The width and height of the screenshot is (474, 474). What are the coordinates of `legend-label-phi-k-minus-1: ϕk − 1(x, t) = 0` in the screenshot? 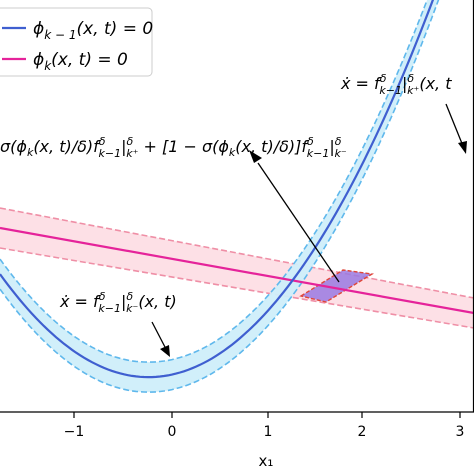 It's located at (93, 30).